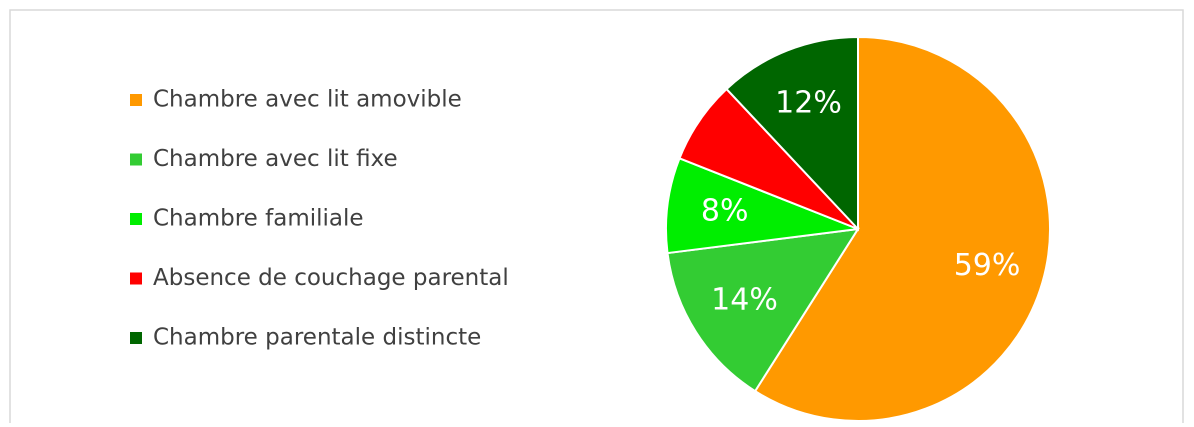 This screenshot has width=1194, height=427. Describe the element at coordinates (307, 100) in the screenshot. I see `legend-label: Chambre avec lit amovible` at that location.